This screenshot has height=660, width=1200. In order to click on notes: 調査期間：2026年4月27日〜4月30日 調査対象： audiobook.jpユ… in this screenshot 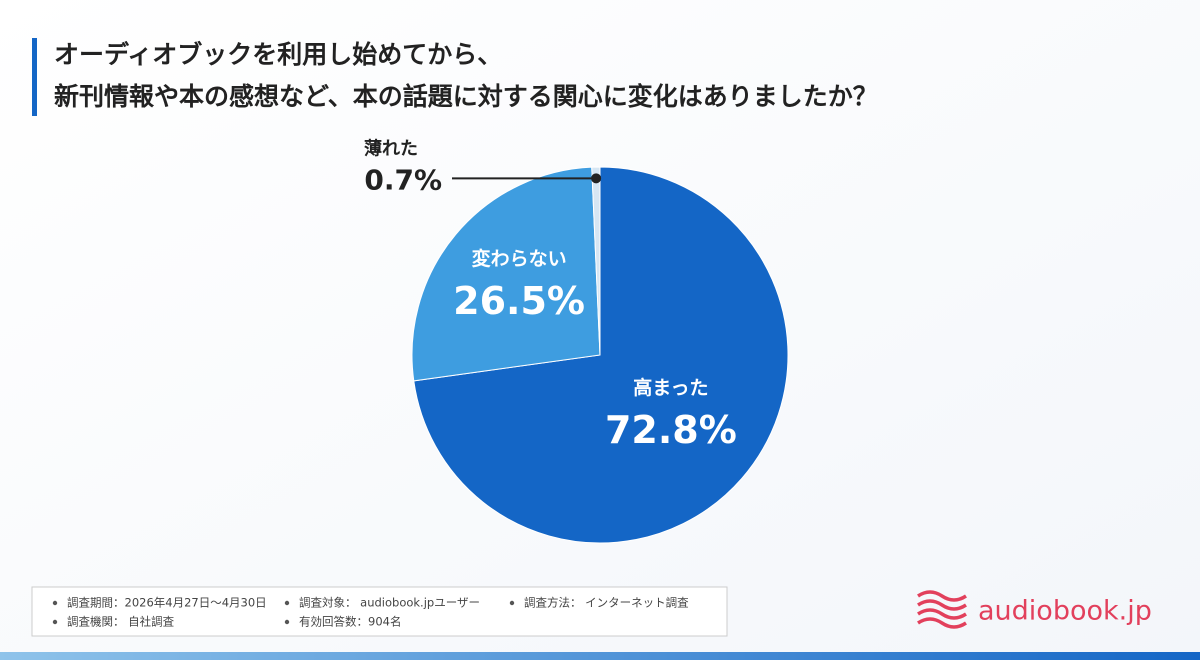, I will do `click(370, 612)`.